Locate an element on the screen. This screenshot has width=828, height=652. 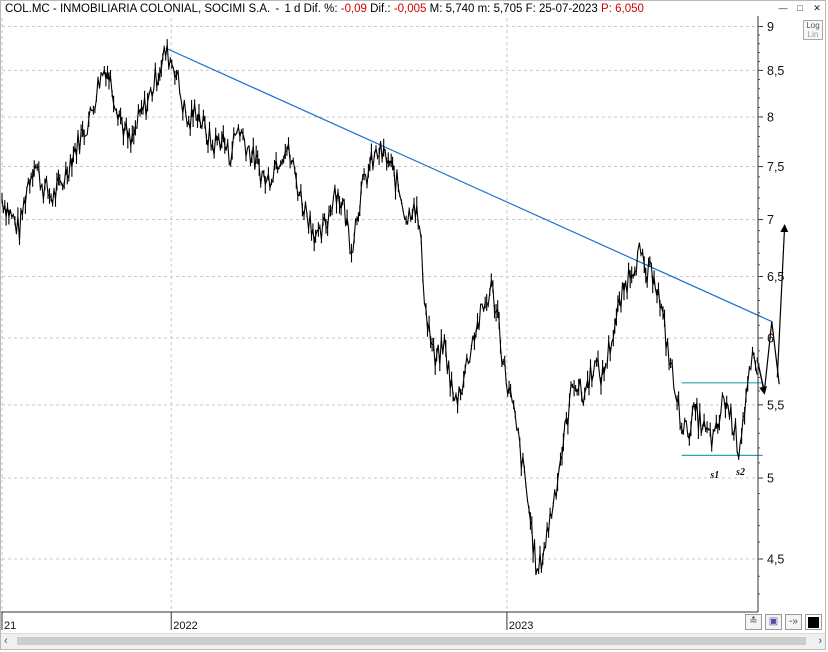
min-label: m: is located at coordinates (484, 9).